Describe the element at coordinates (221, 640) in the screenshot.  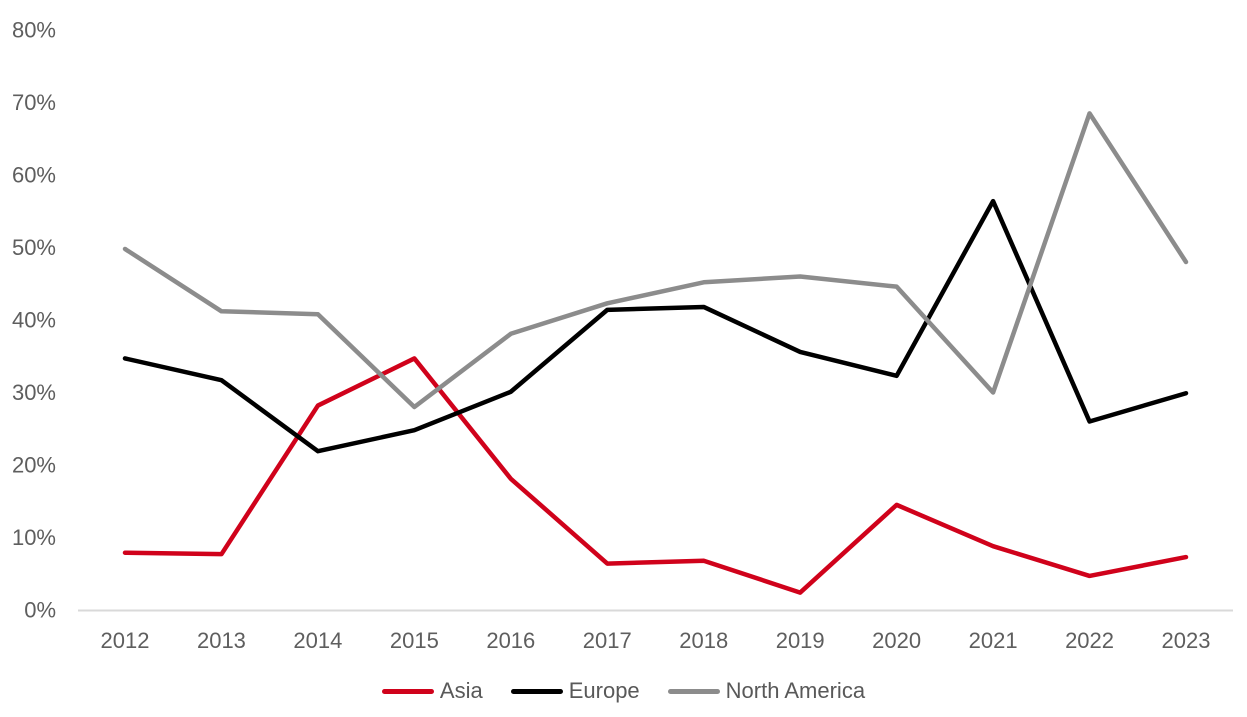
I see `x-axis-tick-label: 2013` at that location.